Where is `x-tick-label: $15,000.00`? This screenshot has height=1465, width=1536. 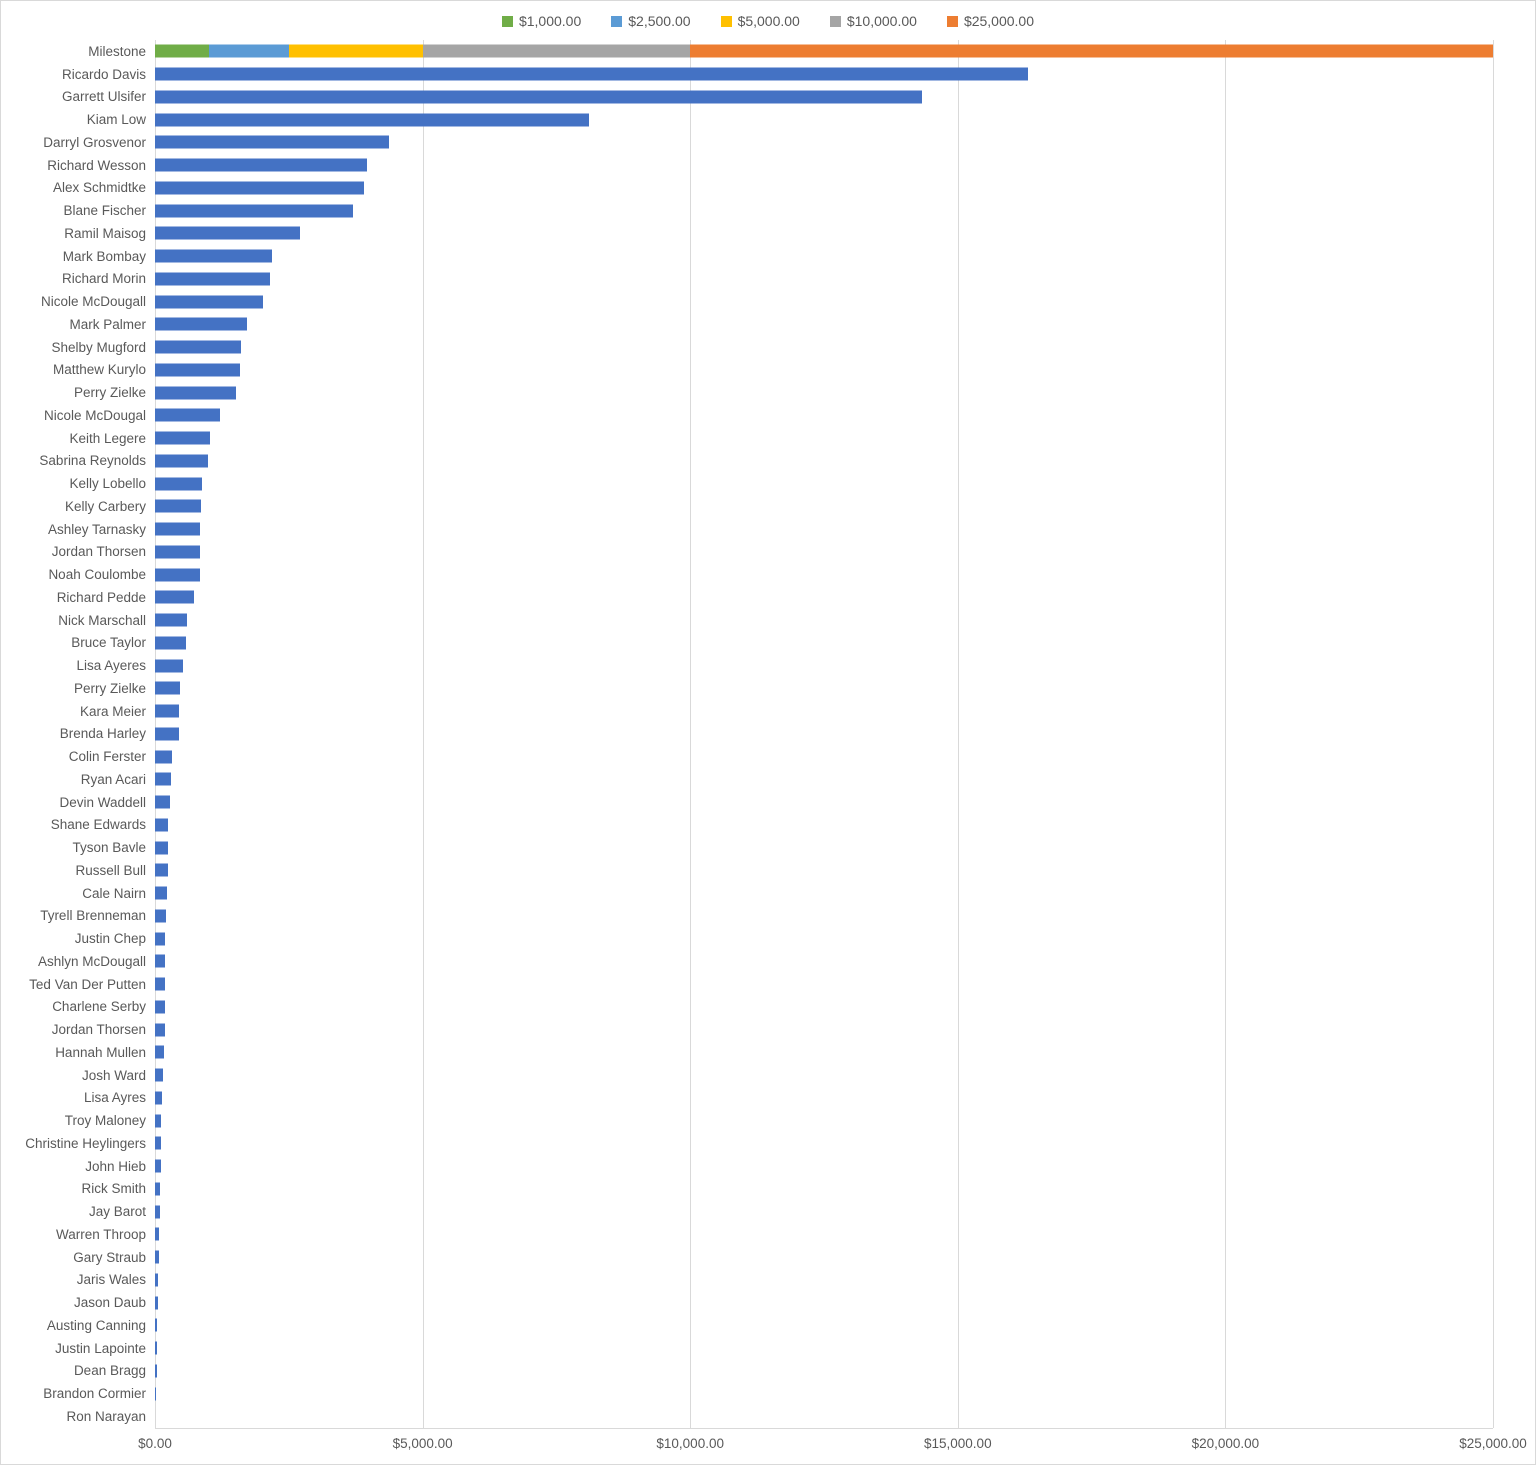 x-tick-label: $15,000.00 is located at coordinates (958, 1443).